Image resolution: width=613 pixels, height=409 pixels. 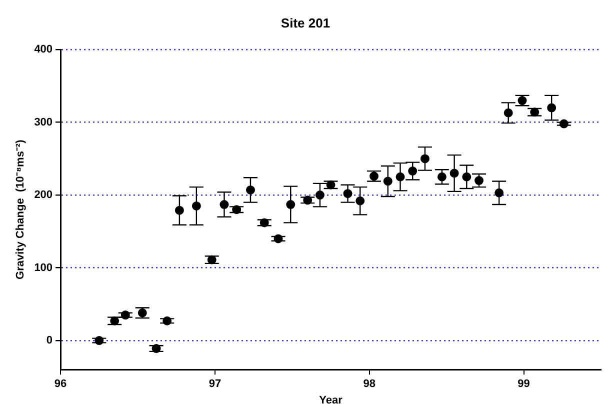 I want to click on y-tick-label: 200, so click(x=43, y=195).